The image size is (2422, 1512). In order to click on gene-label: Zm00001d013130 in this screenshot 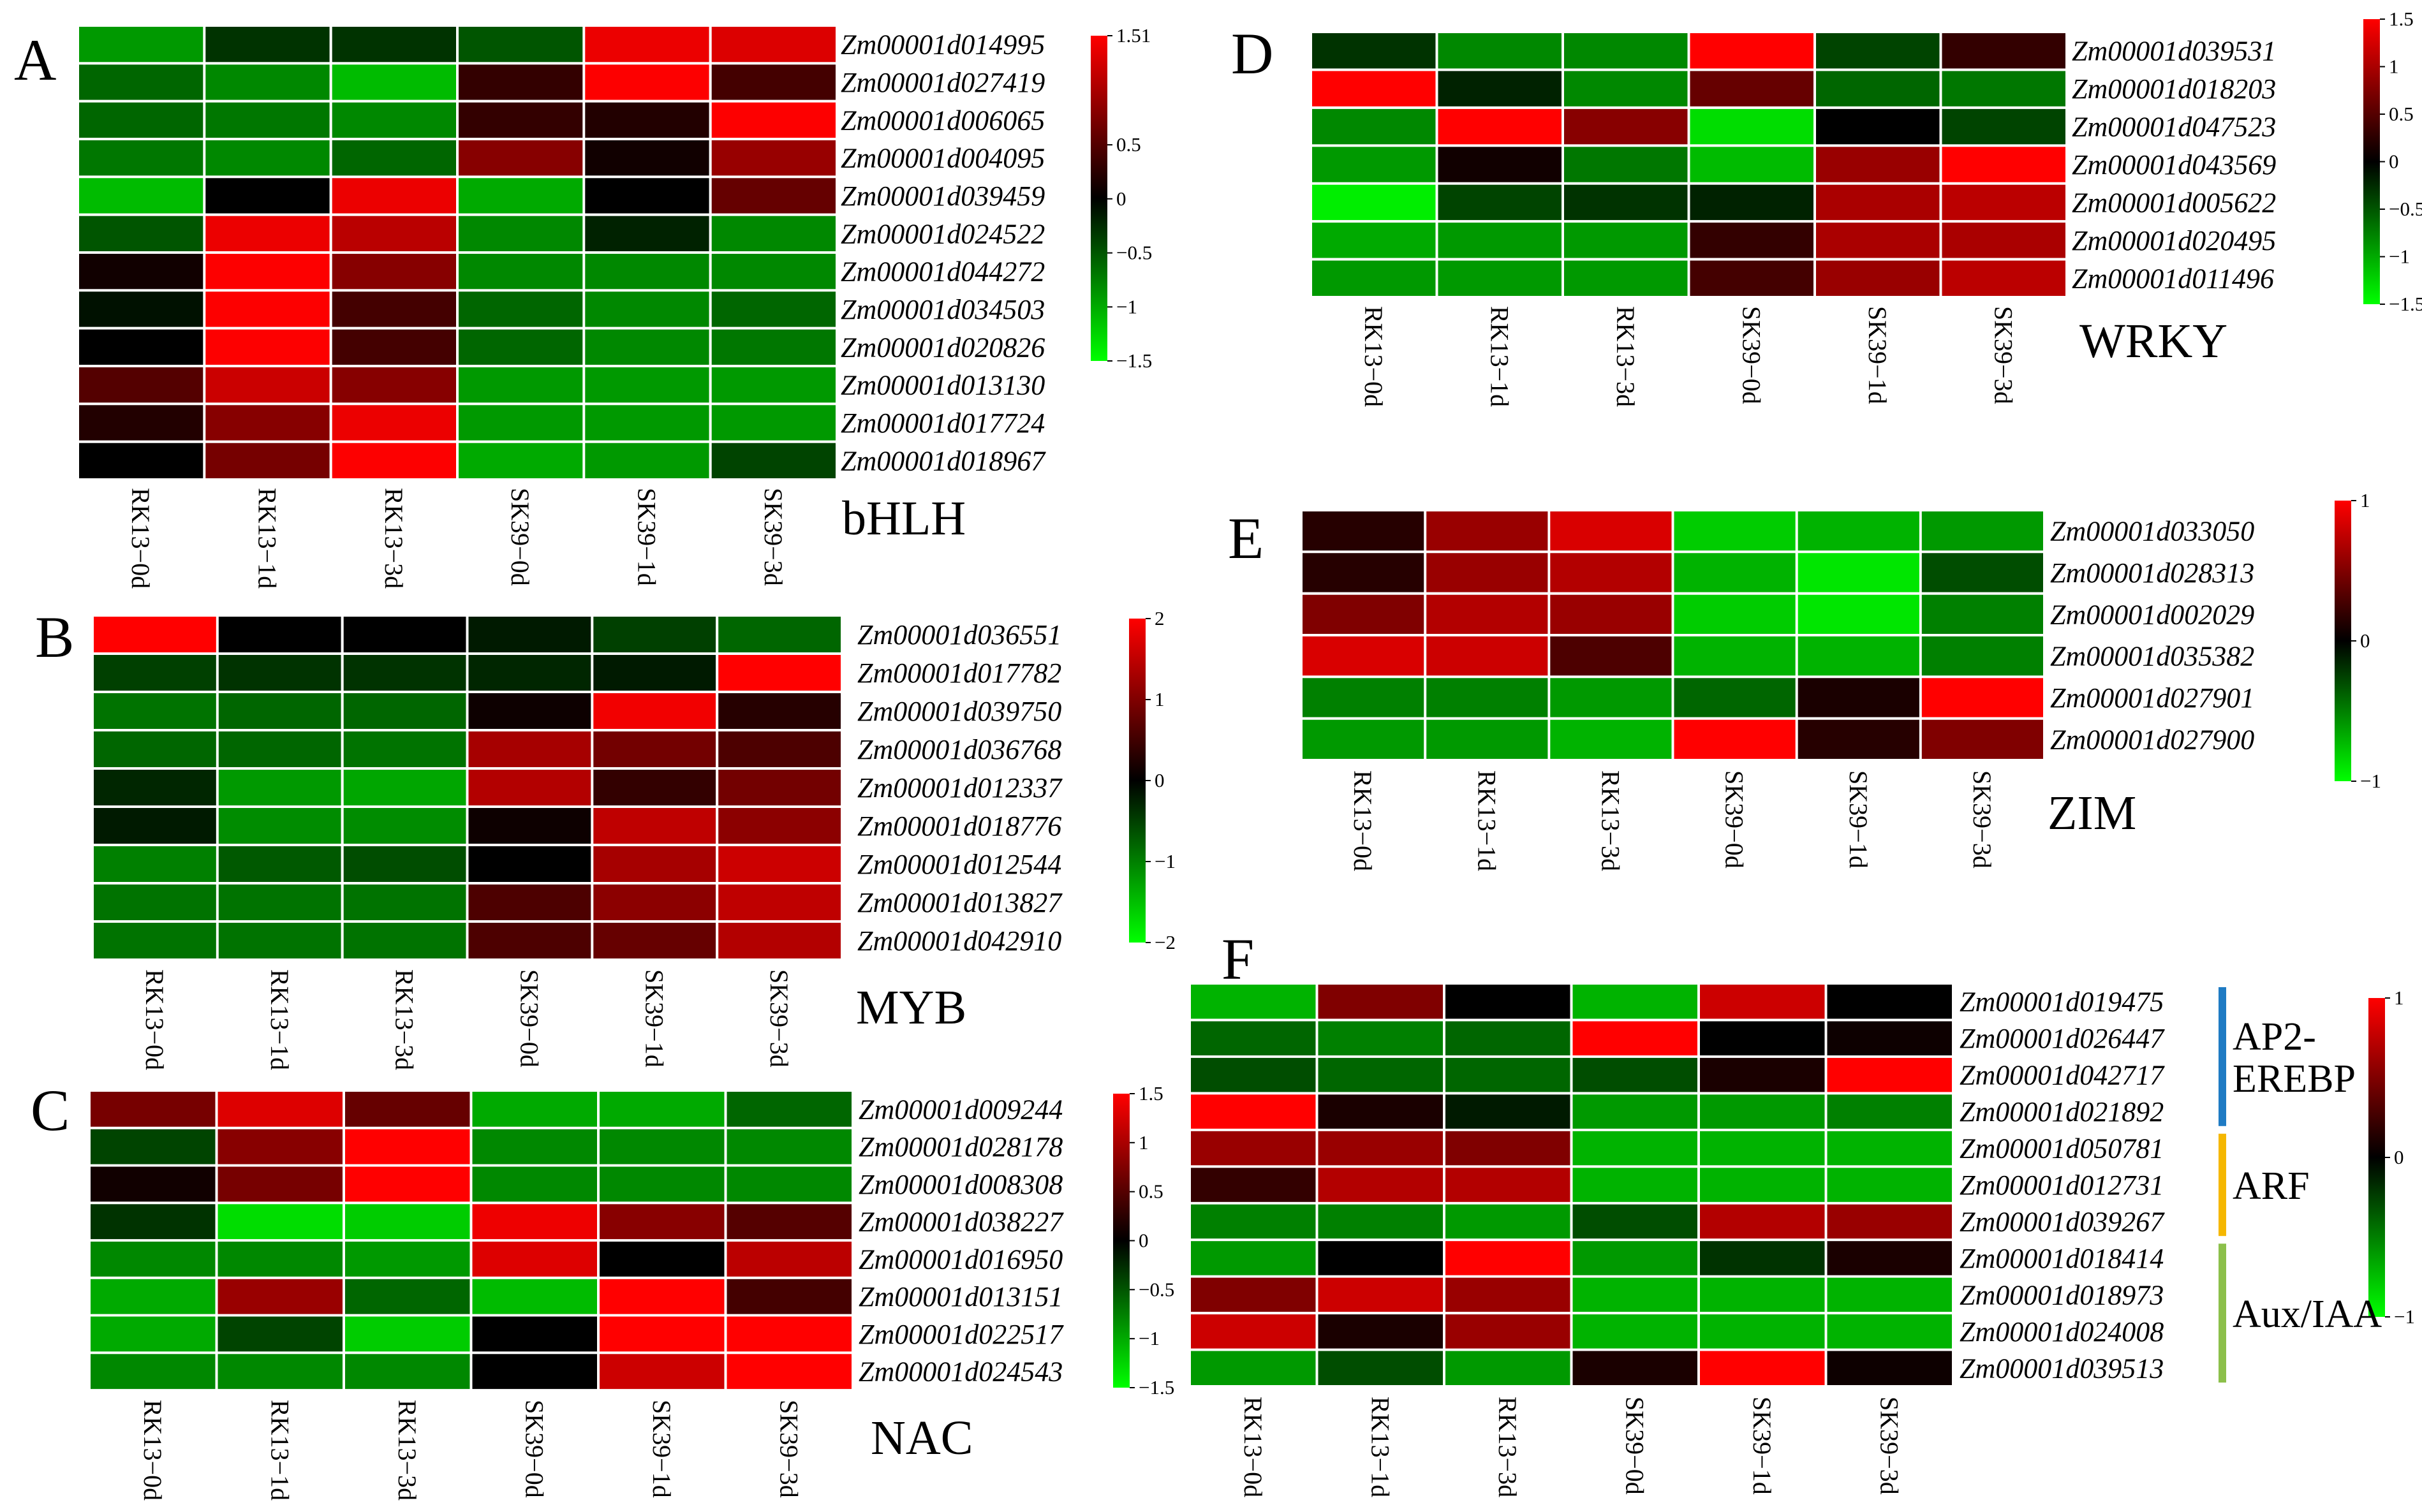, I will do `click(943, 385)`.